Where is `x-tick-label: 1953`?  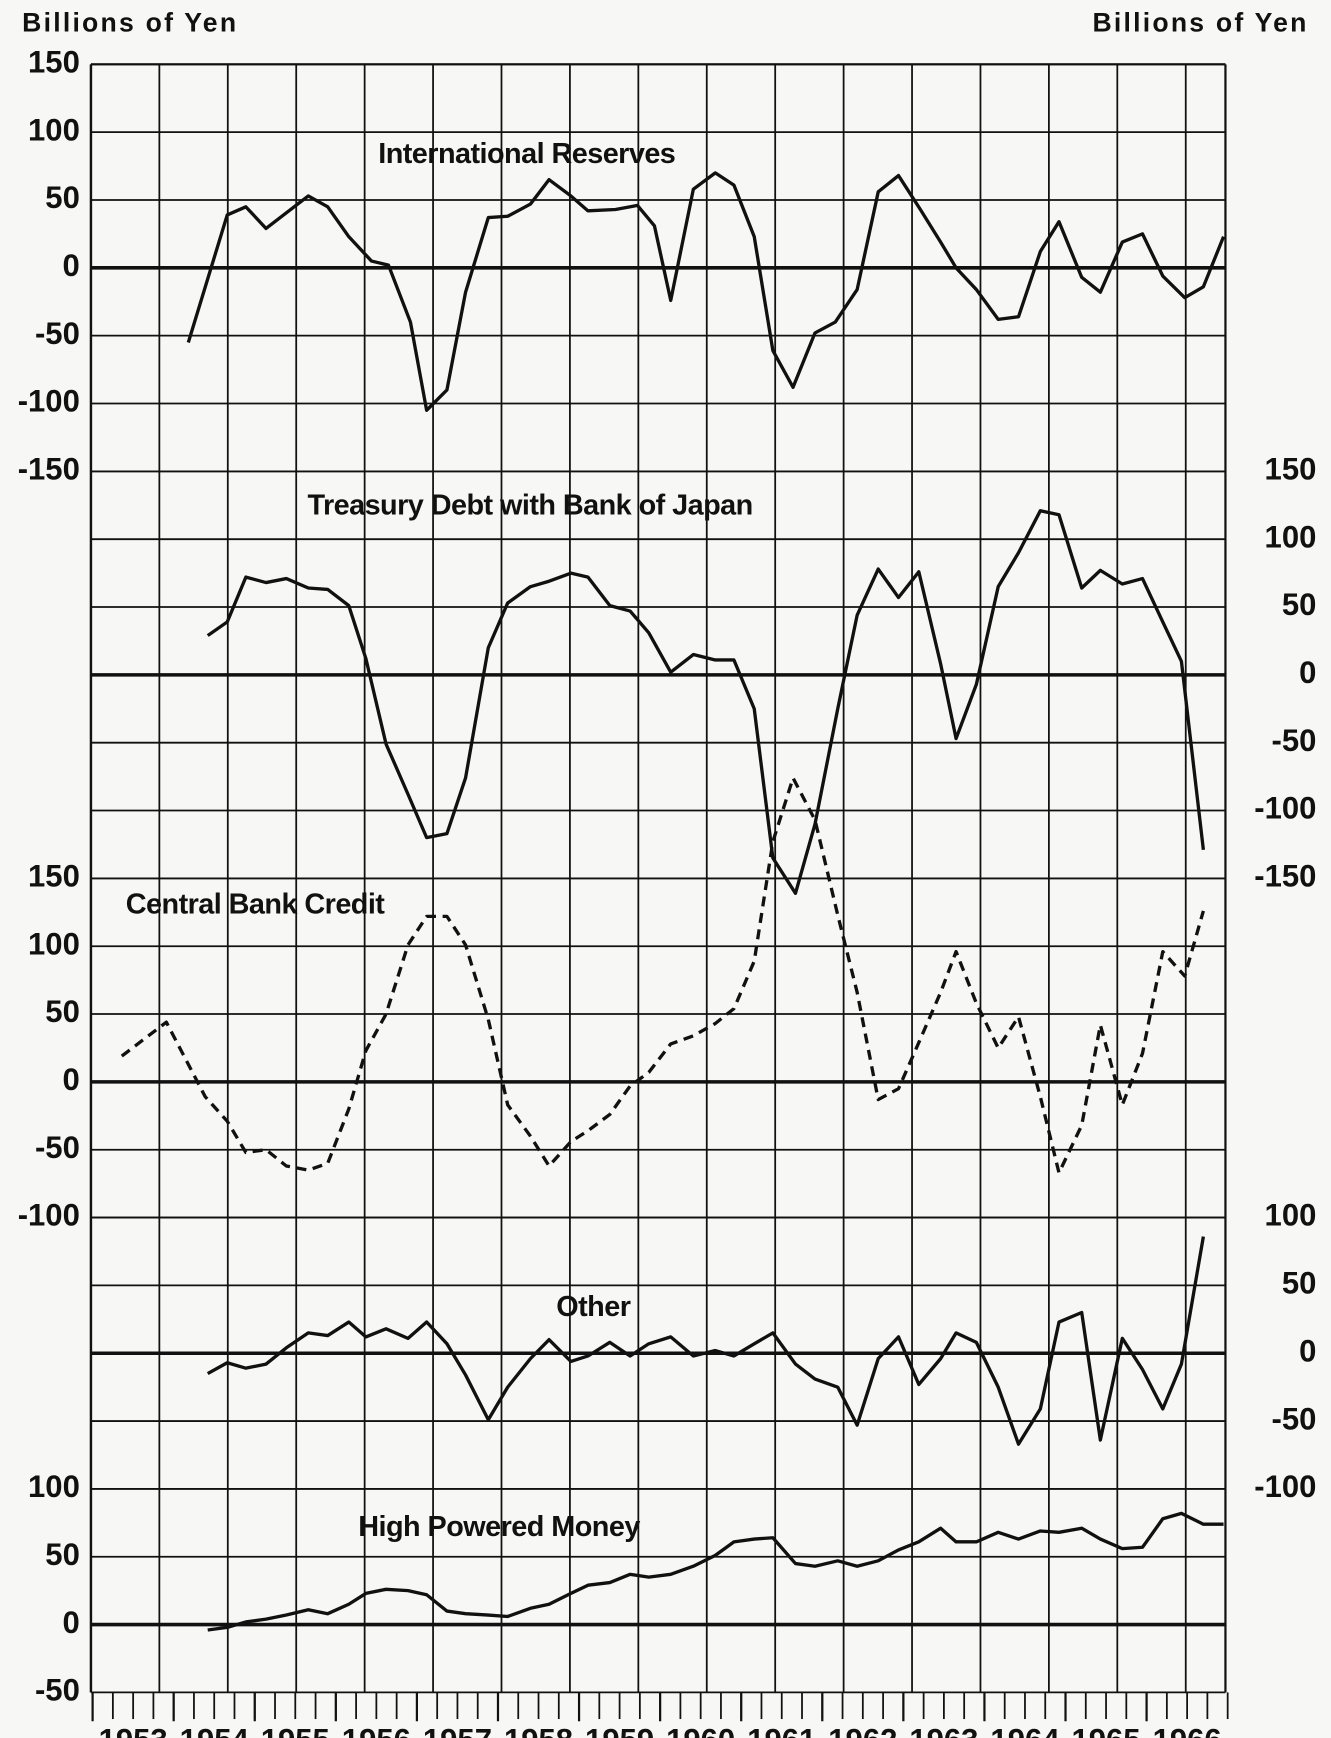
x-tick-label: 1953 is located at coordinates (133, 1730).